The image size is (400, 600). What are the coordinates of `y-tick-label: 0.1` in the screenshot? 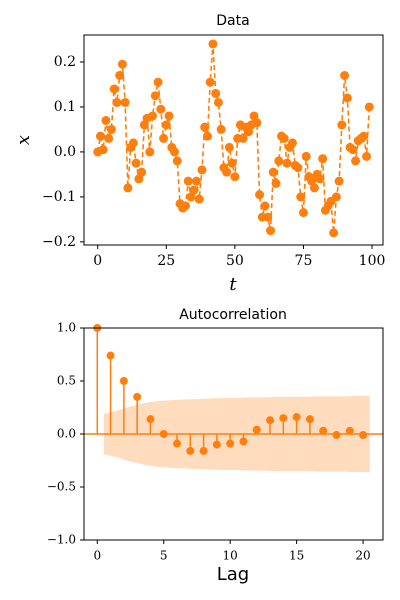 It's located at (65, 107).